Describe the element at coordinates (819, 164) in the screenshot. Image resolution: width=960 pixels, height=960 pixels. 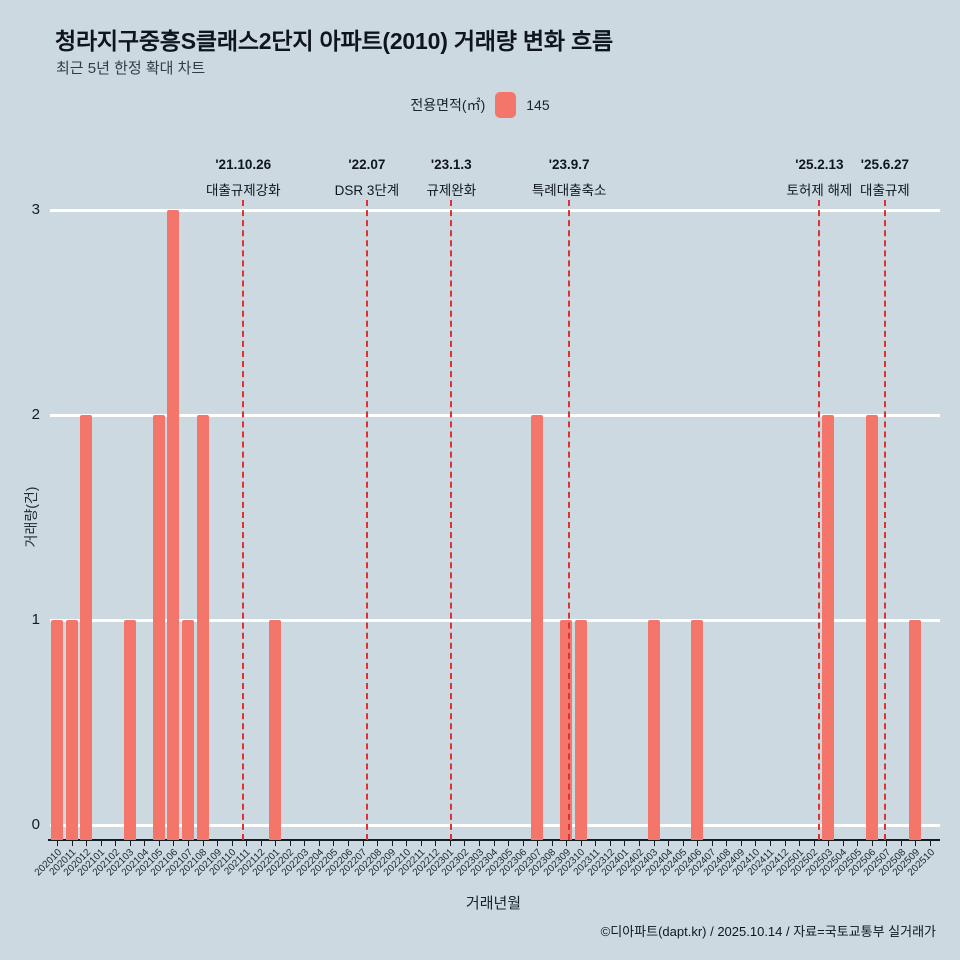
I see `event-date-5: '25.2.13` at that location.